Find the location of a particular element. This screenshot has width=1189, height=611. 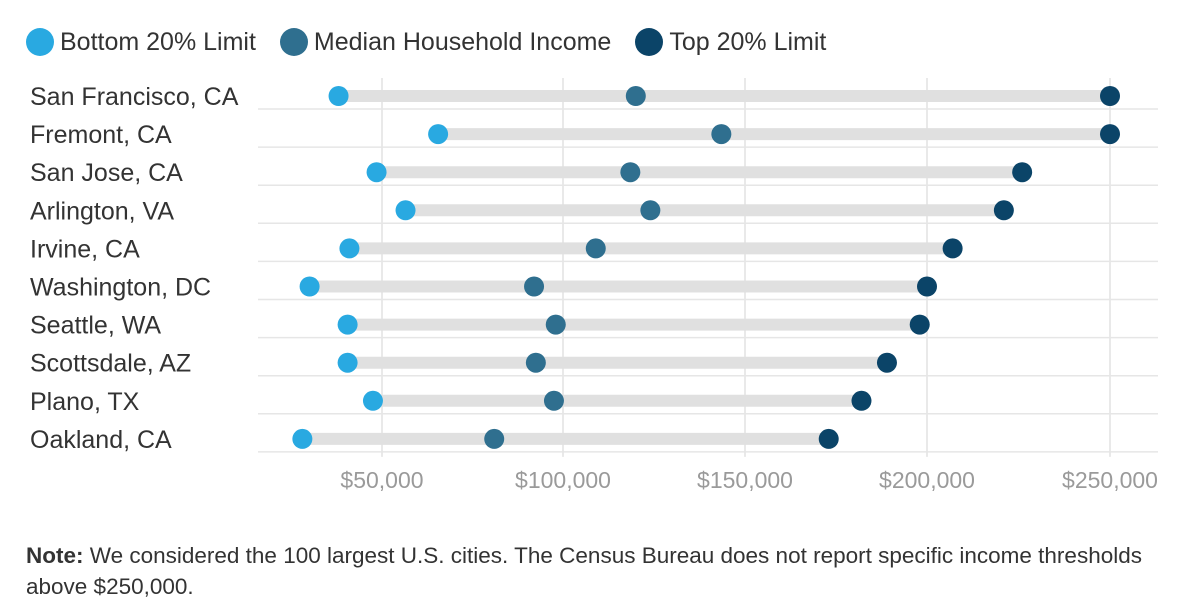

note-label: Note: is located at coordinates (55, 555).